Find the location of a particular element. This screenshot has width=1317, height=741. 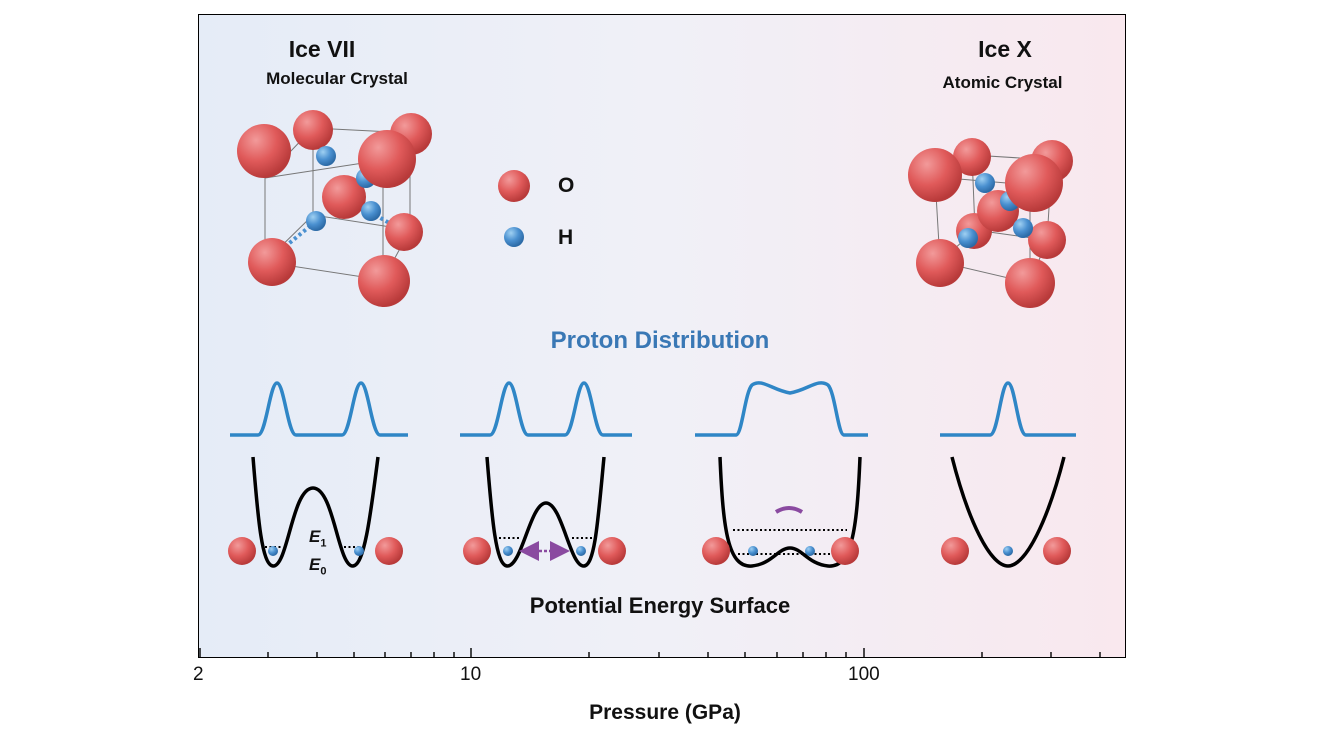

ice-x-crystal is located at coordinates (990, 223).